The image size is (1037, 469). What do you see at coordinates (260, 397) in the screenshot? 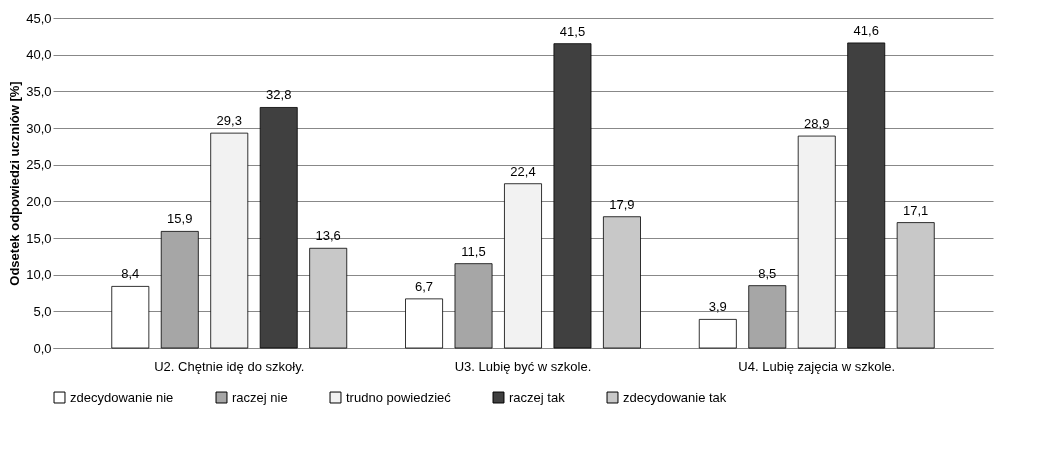
I see `legend-label: raczej nie` at bounding box center [260, 397].